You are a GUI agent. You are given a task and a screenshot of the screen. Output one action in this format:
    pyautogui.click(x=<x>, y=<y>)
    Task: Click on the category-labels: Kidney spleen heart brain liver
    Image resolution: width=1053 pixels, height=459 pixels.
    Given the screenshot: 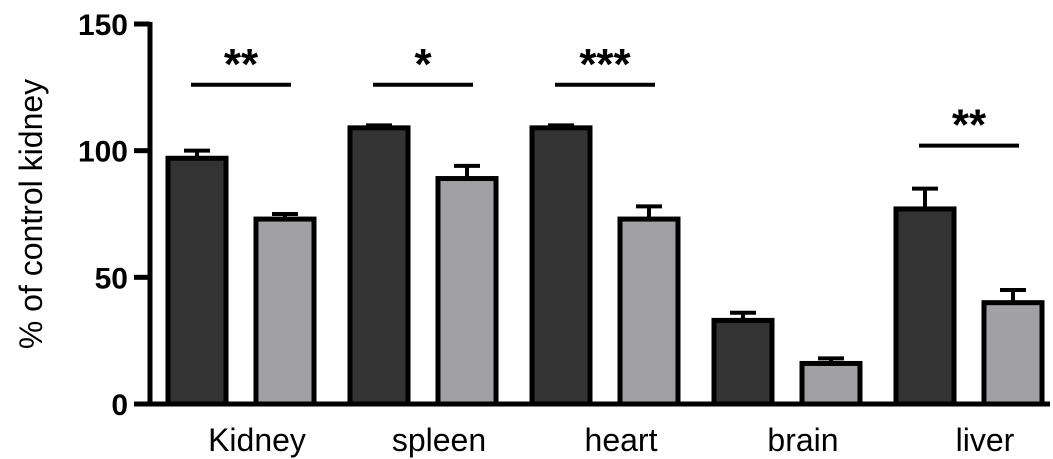 What is the action you would take?
    pyautogui.click(x=611, y=440)
    